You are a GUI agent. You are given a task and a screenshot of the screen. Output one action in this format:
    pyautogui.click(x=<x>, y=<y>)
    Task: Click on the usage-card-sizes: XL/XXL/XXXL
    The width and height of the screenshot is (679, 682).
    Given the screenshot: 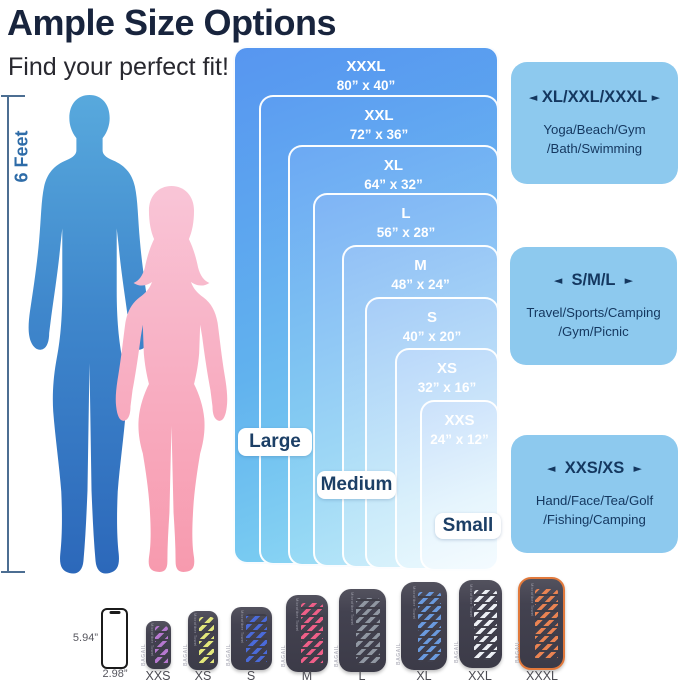 What is the action you would take?
    pyautogui.click(x=594, y=96)
    